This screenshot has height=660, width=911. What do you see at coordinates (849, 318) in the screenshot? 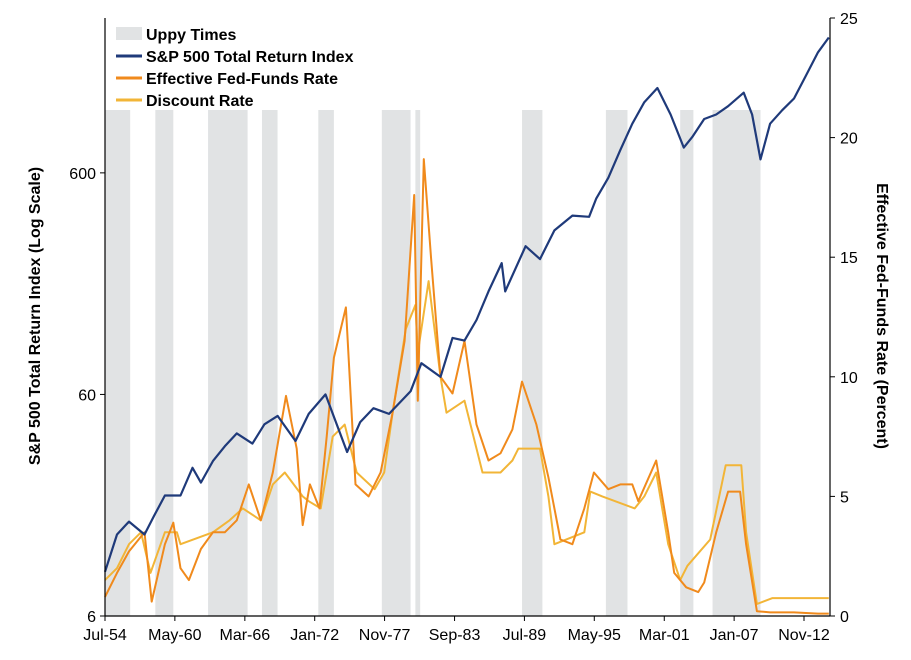
I see `right-y-tick-labels: 0 5 10 15 20 25` at bounding box center [849, 318].